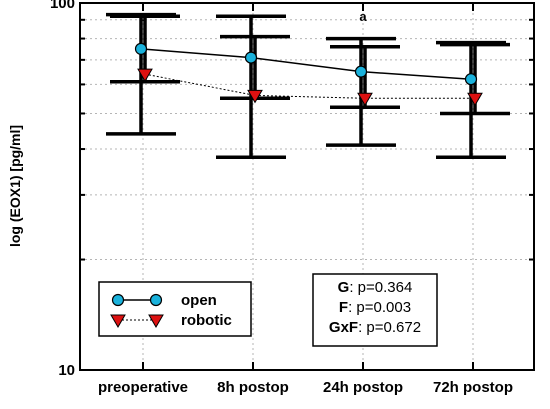 The image size is (550, 409). Describe the element at coordinates (142, 16) in the screenshot. I see `annotation-label: c` at that location.